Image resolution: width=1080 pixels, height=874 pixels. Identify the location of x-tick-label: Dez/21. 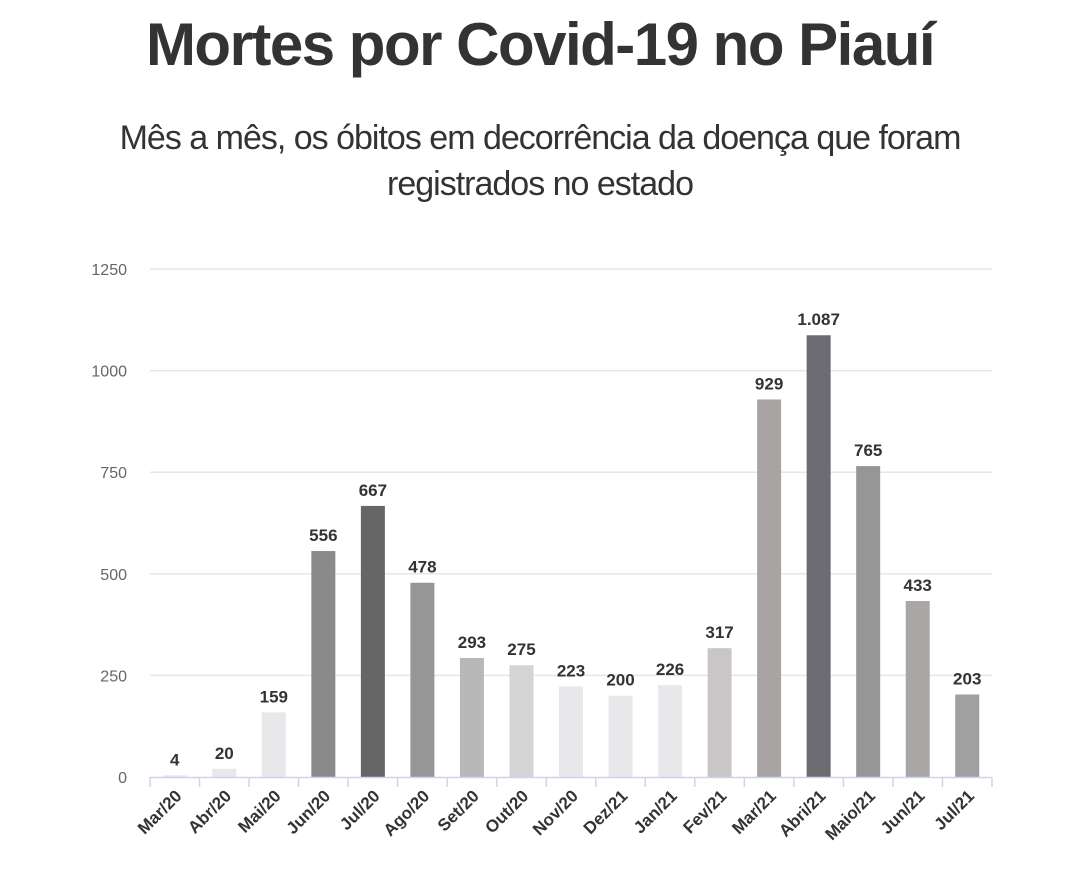
(606, 812).